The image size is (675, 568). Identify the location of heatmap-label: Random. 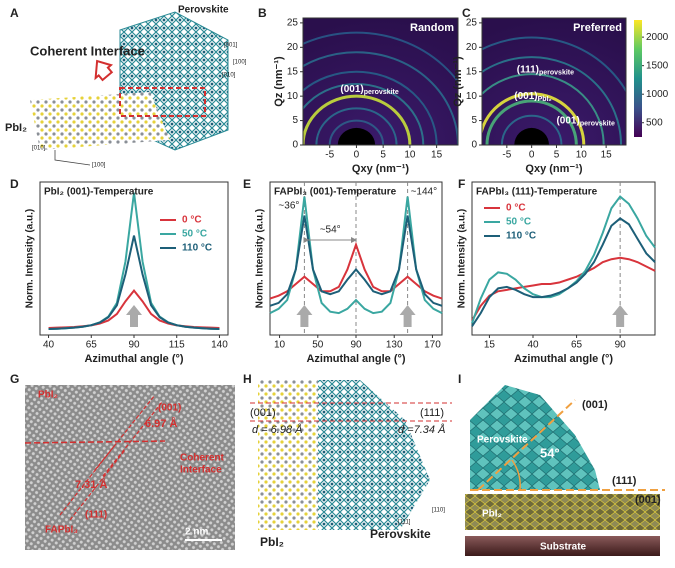
(432, 28).